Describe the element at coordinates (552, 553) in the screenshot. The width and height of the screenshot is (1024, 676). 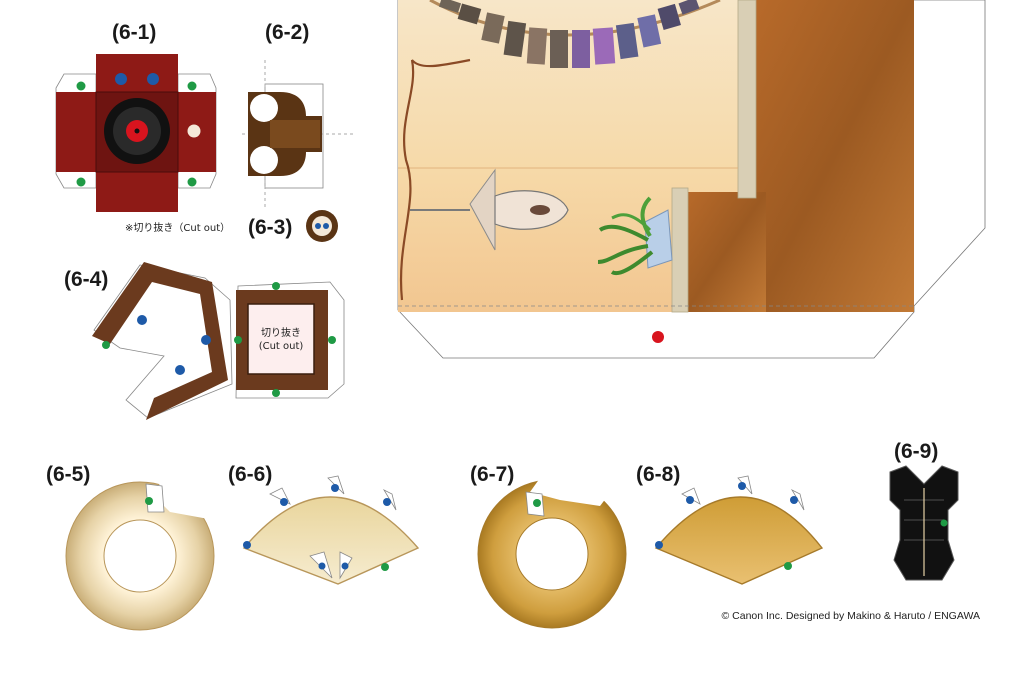
I see `part-6-7-gold-ring` at that location.